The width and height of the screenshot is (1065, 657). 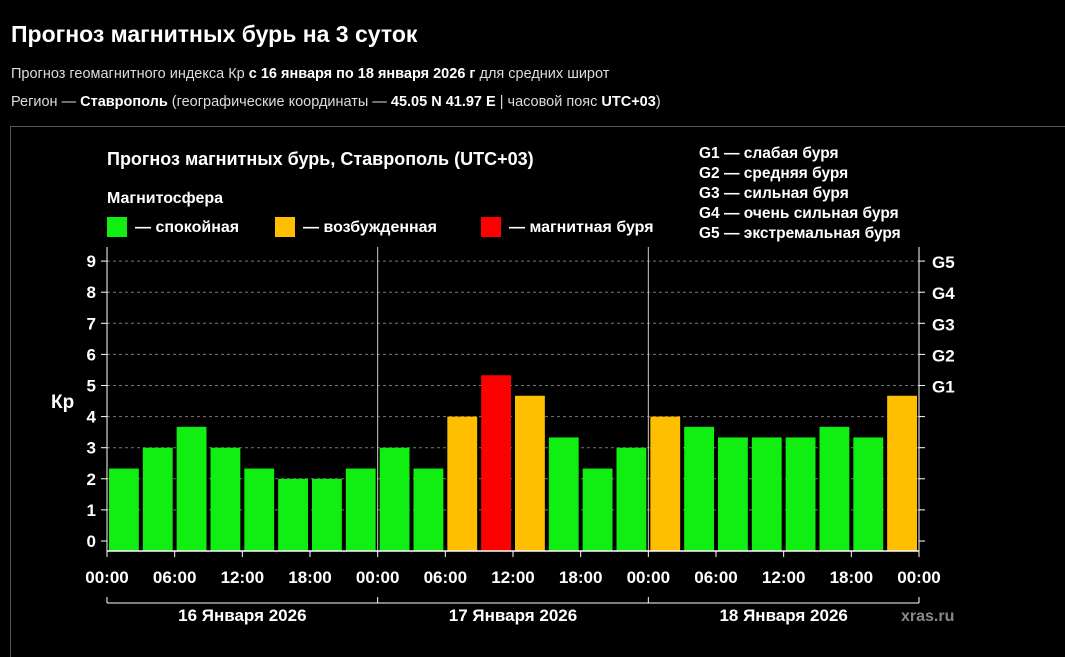 I want to click on g-legend-item: G1 — слабая буря, so click(x=769, y=153).